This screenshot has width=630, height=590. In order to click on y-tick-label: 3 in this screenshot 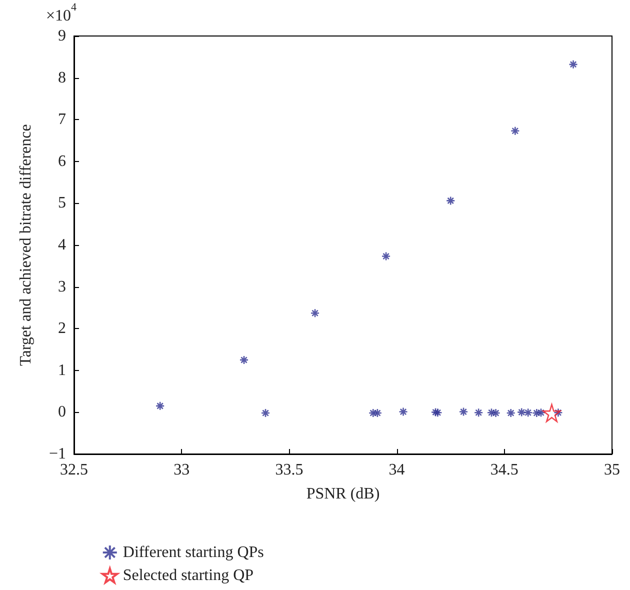, I will do `click(62, 287)`.